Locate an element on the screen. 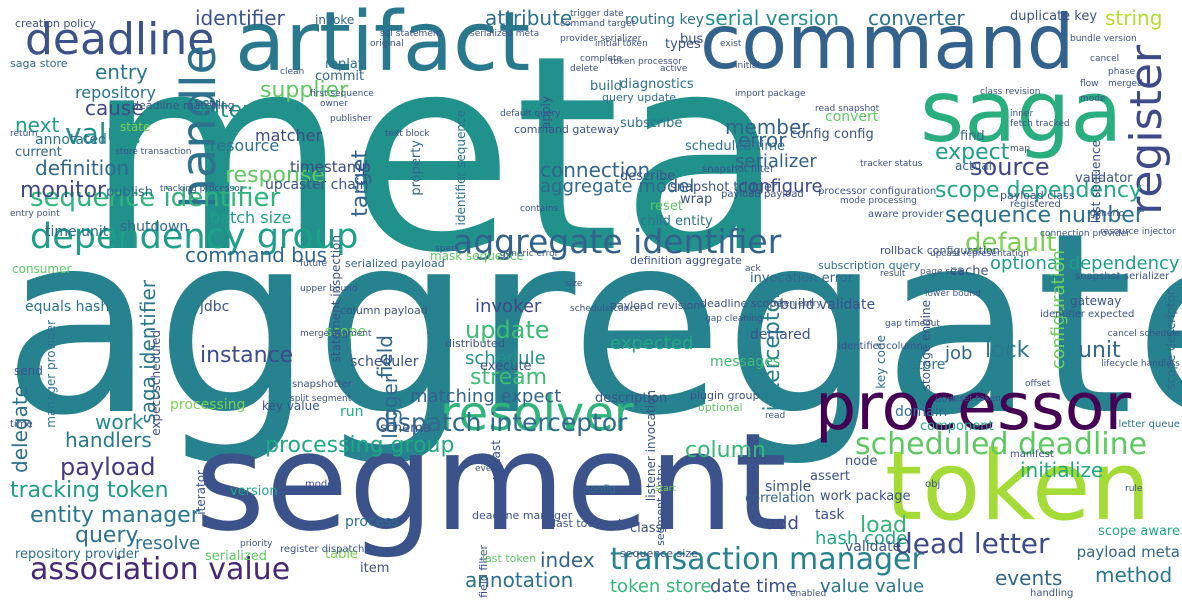 The height and width of the screenshot is (601, 1182). cloud-word: equals hash is located at coordinates (67, 307).